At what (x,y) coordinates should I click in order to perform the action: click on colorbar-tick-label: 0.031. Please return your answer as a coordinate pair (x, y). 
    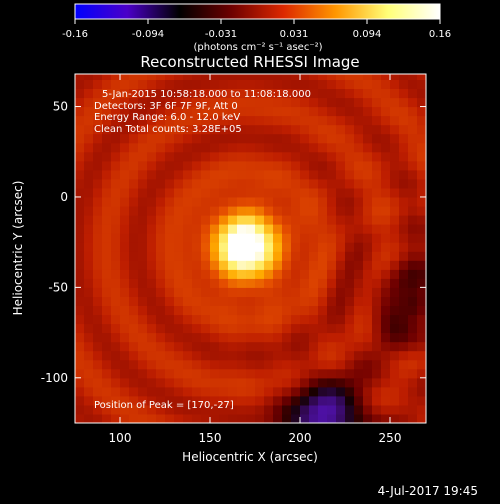
    Looking at the image, I should click on (294, 34).